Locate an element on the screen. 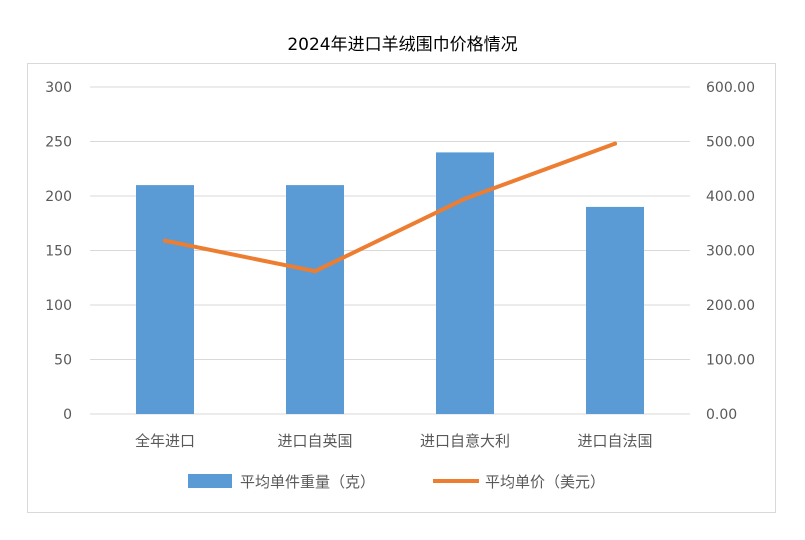 The height and width of the screenshot is (540, 805). line-series is located at coordinates (390, 207).